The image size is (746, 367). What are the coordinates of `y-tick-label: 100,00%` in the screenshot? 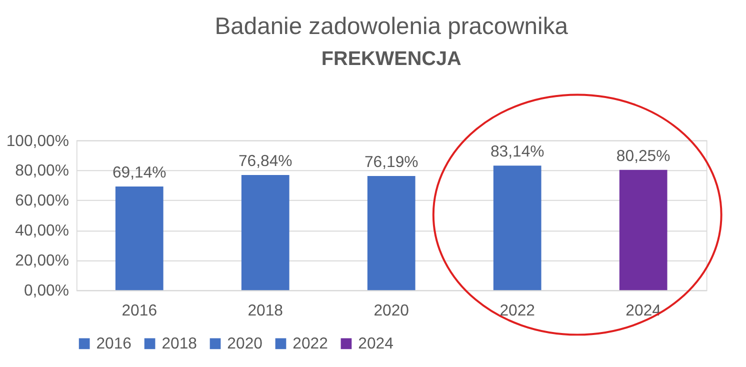 It's located at (37, 141).